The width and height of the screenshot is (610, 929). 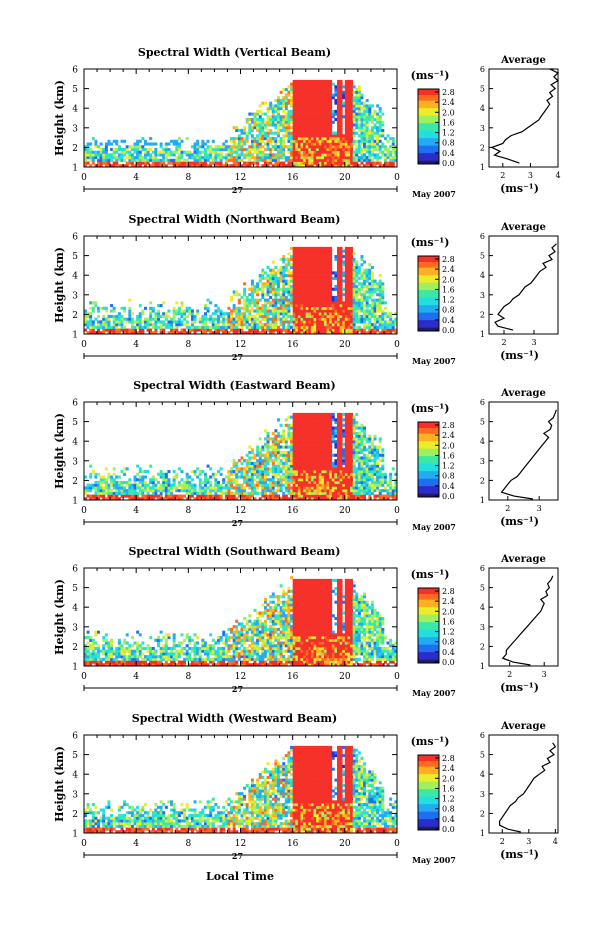 What do you see at coordinates (345, 511) in the screenshot?
I see `x-tick-label: 20` at bounding box center [345, 511].